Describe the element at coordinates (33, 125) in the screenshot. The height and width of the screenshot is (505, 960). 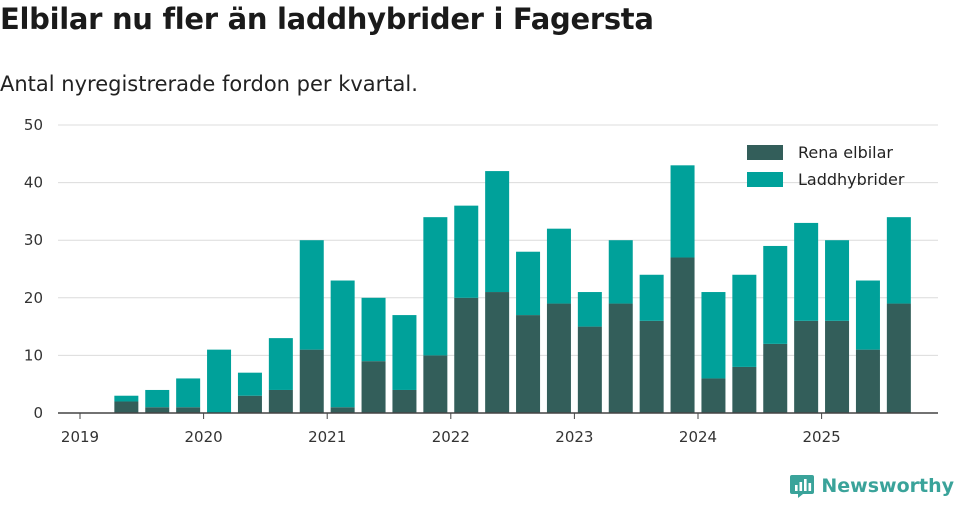
I see `y-tick-label: 50` at that location.